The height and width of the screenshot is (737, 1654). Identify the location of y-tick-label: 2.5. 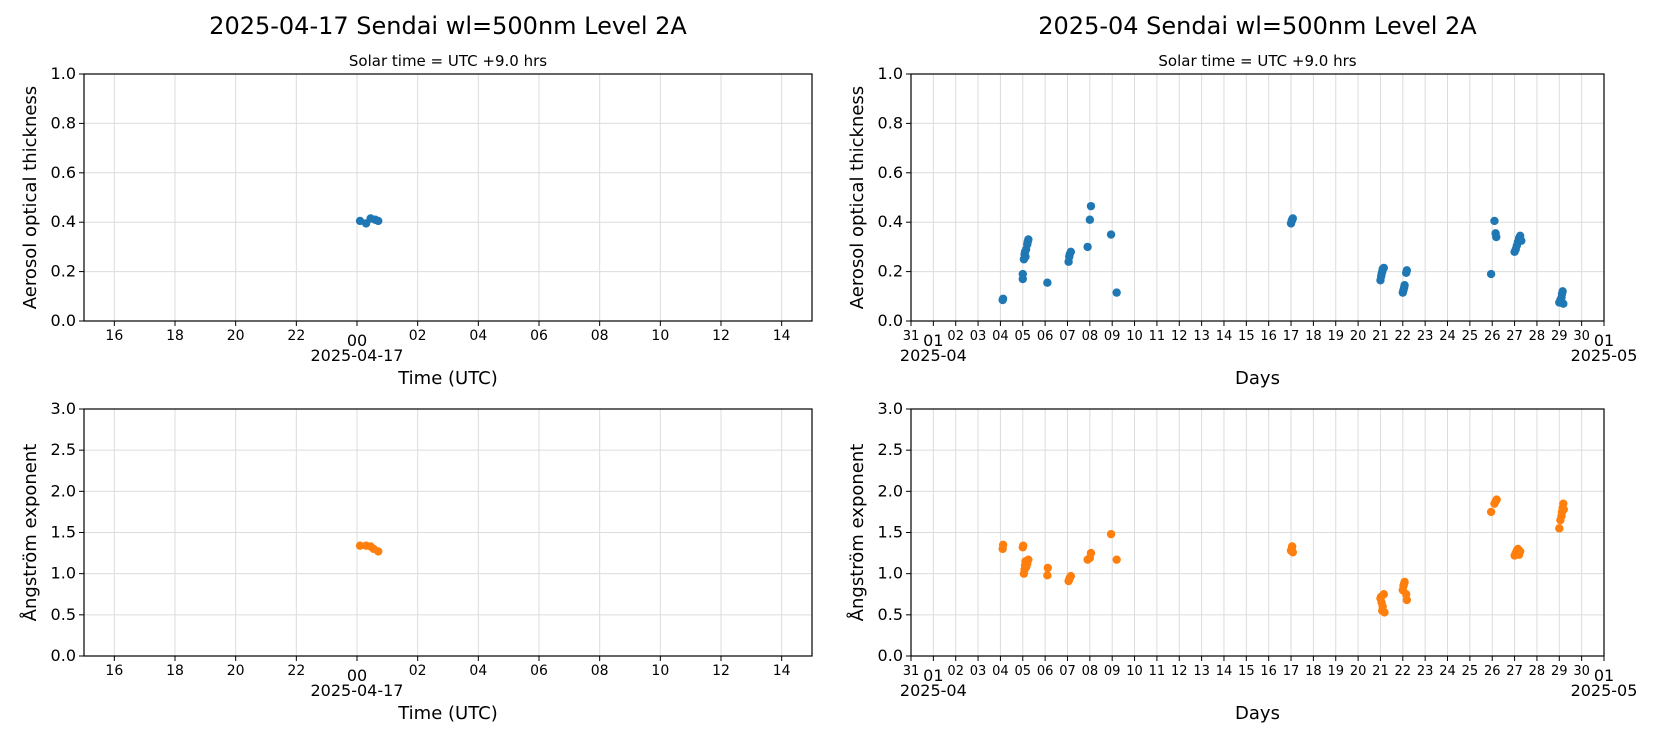
(63, 449).